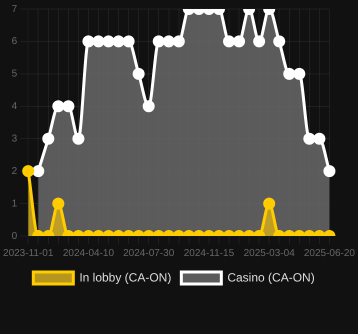 The image size is (358, 334). What do you see at coordinates (15, 9) in the screenshot?
I see `y-tick-label: 7` at bounding box center [15, 9].